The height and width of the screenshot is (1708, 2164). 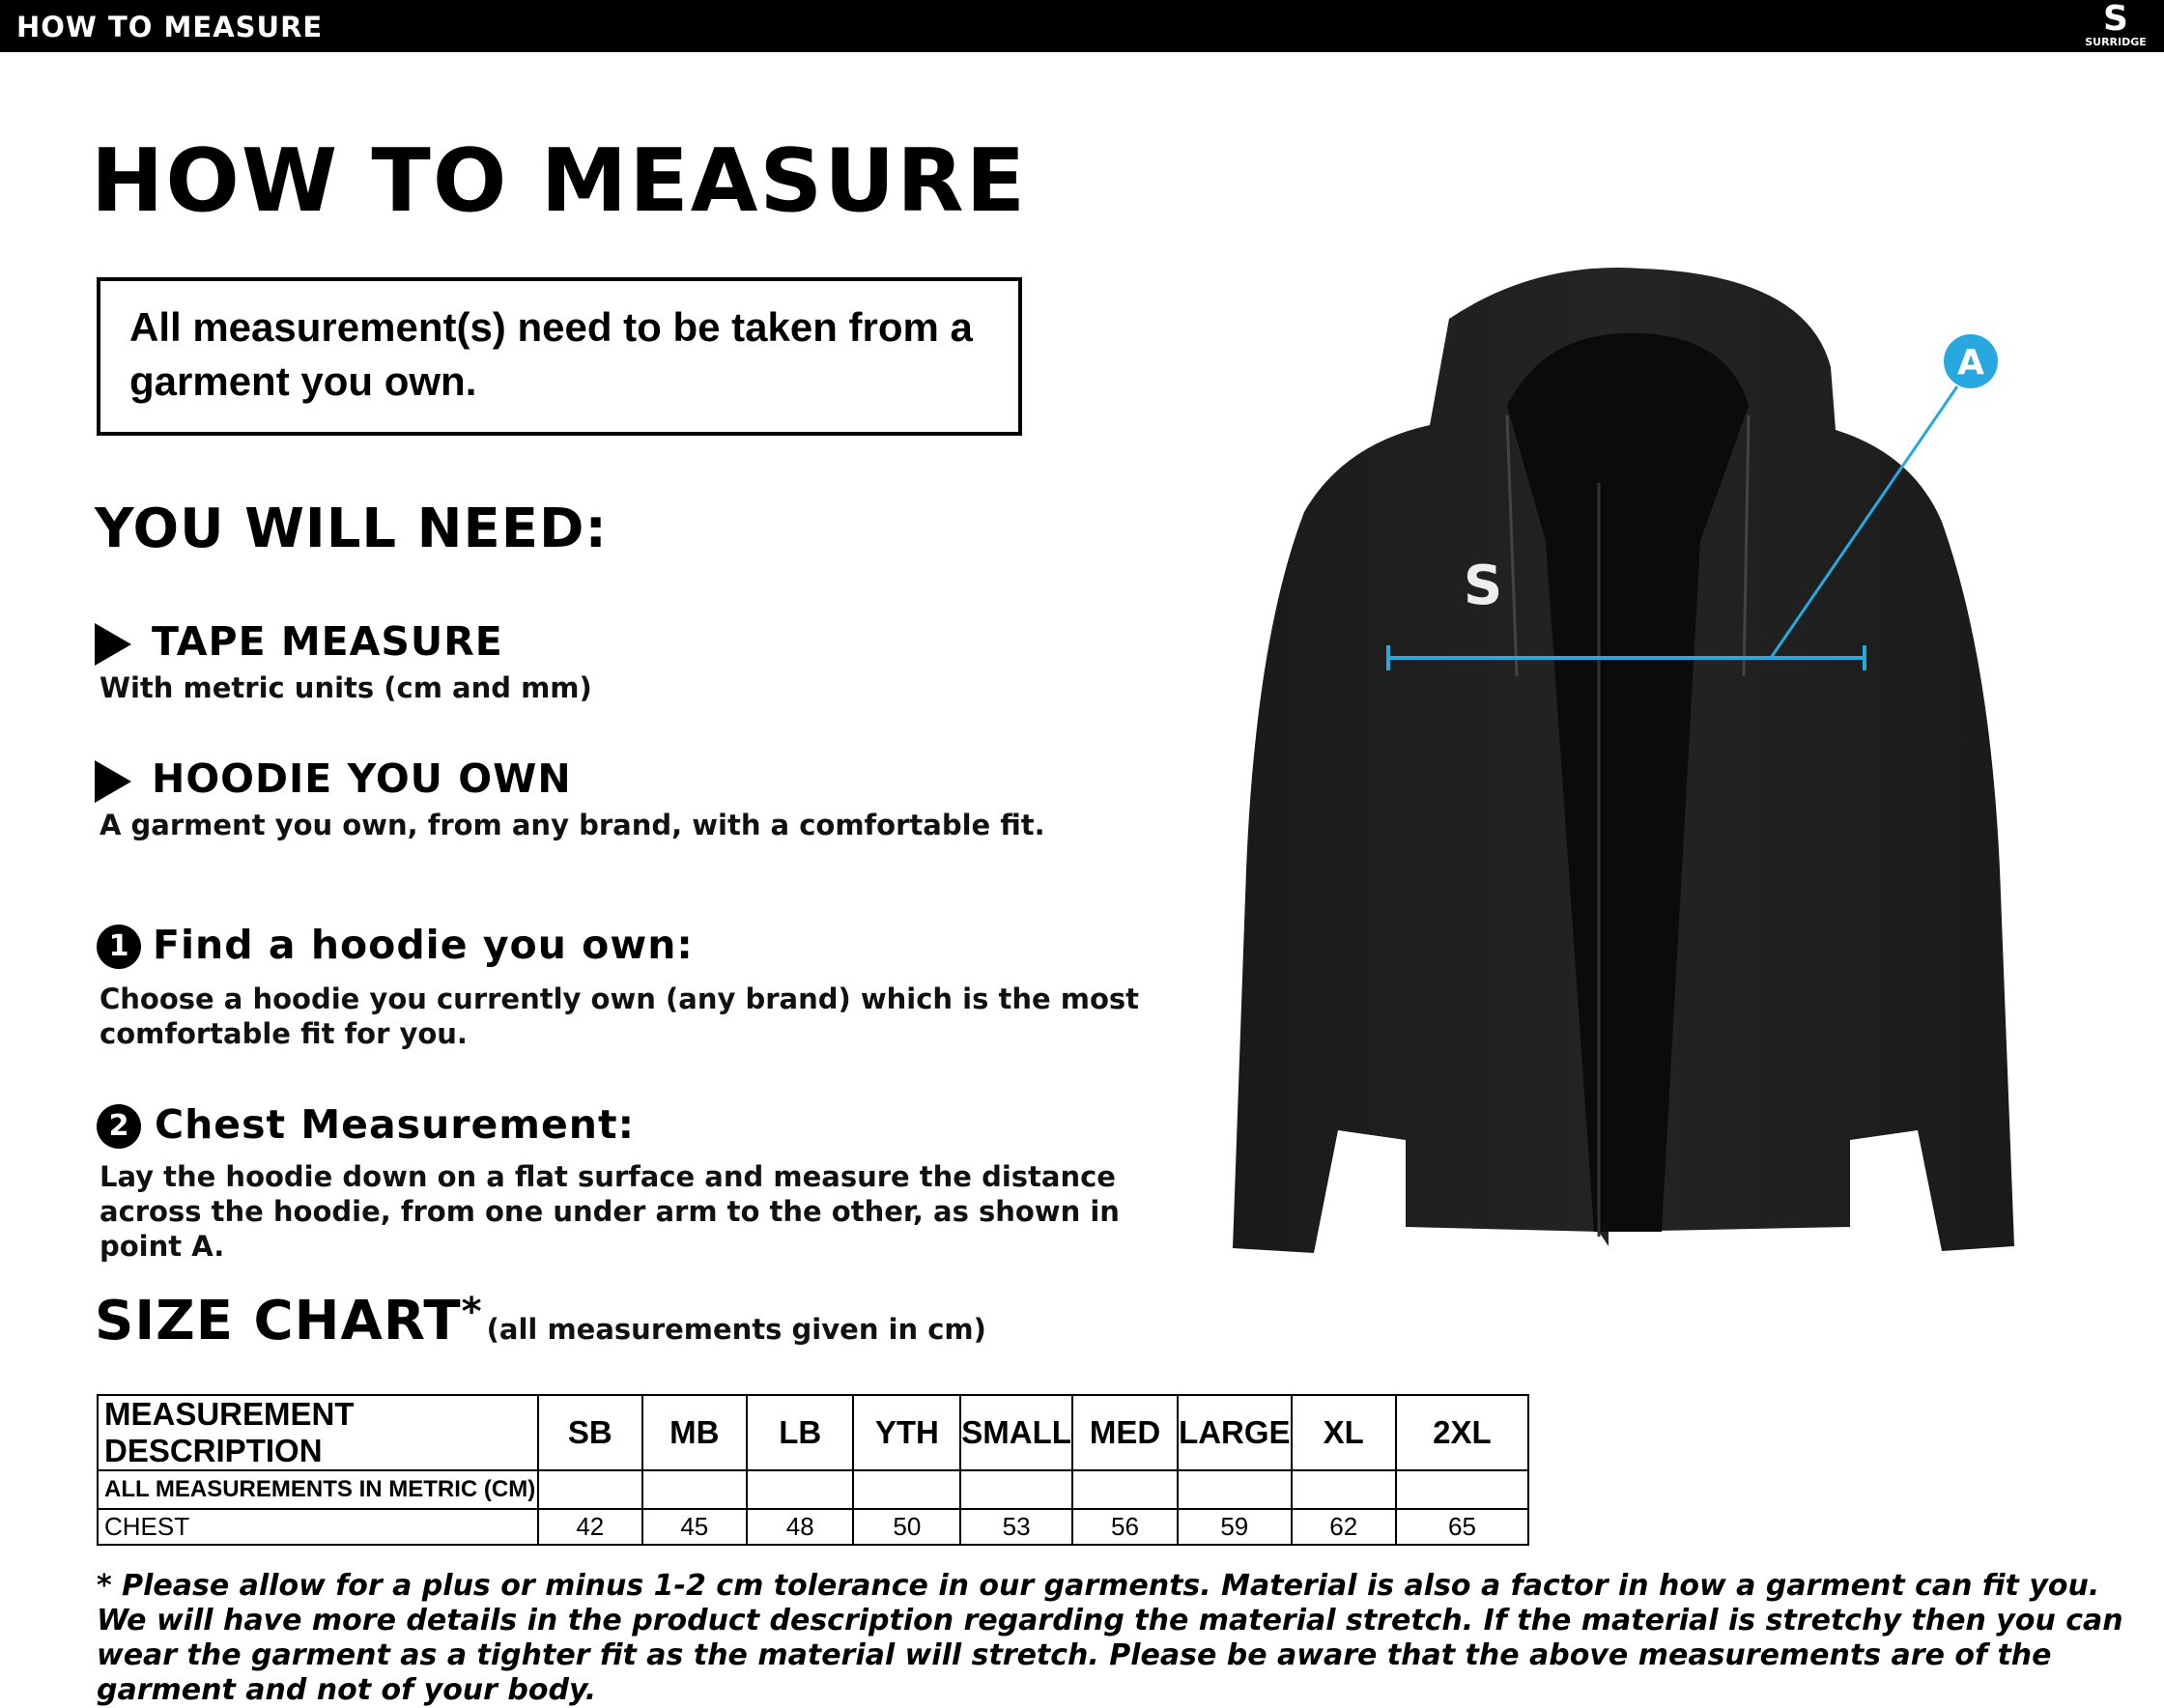 What do you see at coordinates (1235, 1527) in the screenshot?
I see `table-cell: 59` at bounding box center [1235, 1527].